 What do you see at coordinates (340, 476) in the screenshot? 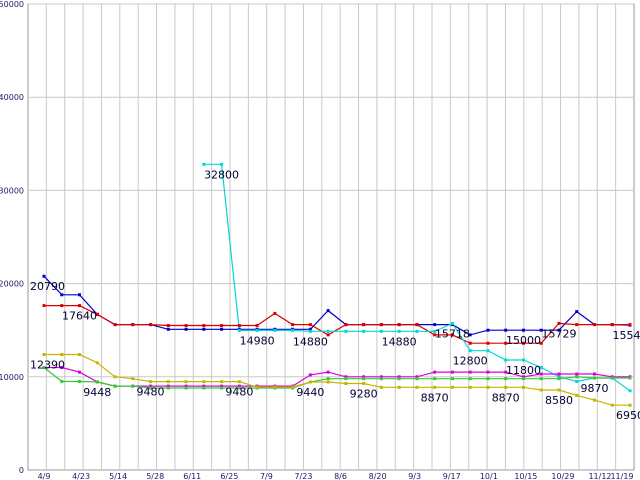
I see `x-tick-label: 8/6` at bounding box center [340, 476].